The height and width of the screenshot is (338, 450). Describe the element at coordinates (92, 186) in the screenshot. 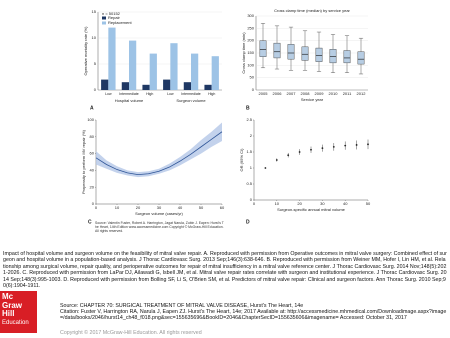

I see `y-tick-label: 20` at that location.